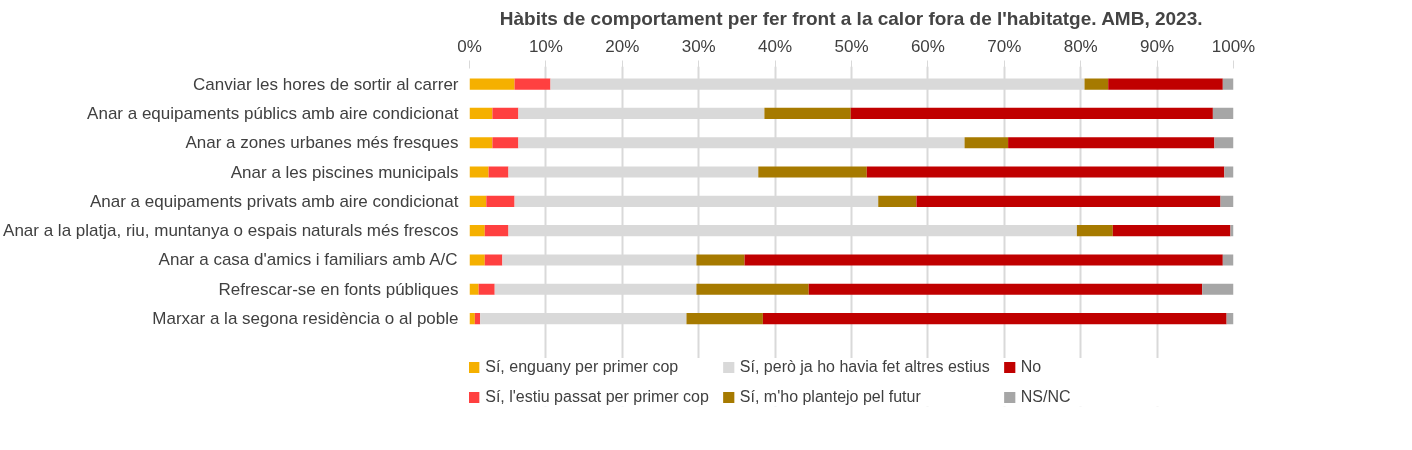  I want to click on x-tick-label: 100%, so click(1233, 46).